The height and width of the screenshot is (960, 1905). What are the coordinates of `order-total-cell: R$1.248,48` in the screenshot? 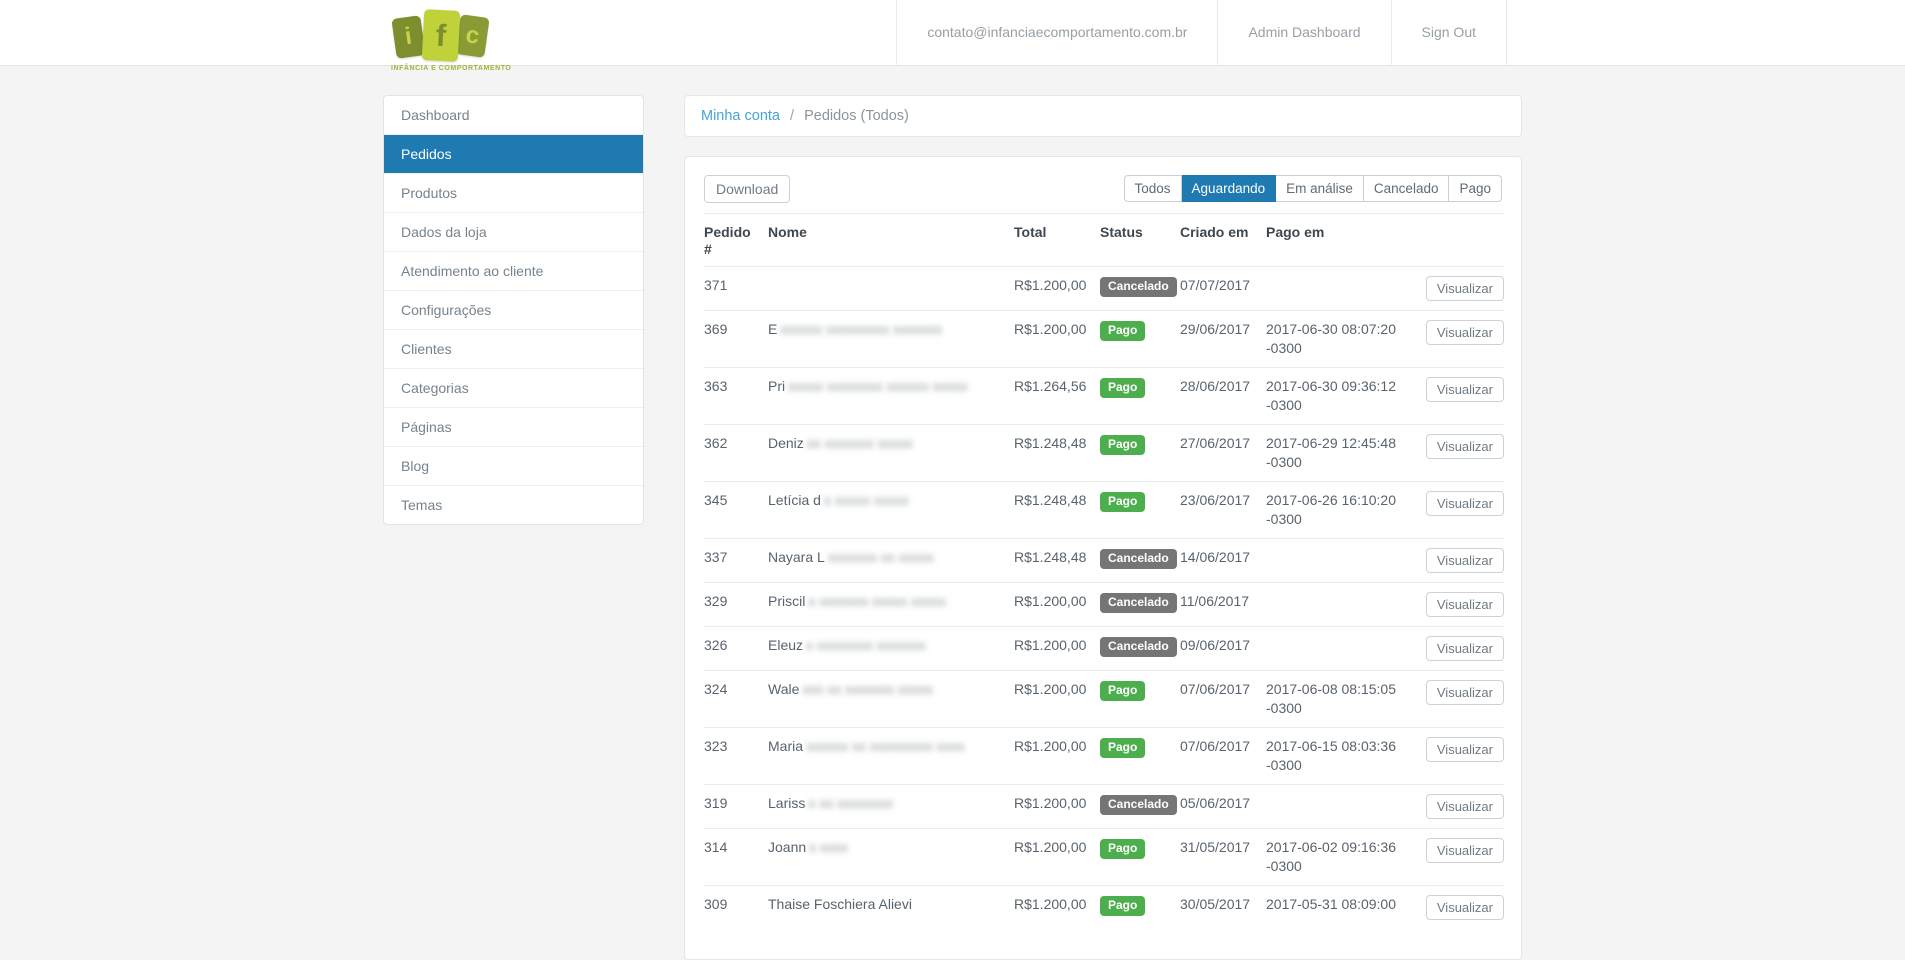 It's located at (1057, 560).